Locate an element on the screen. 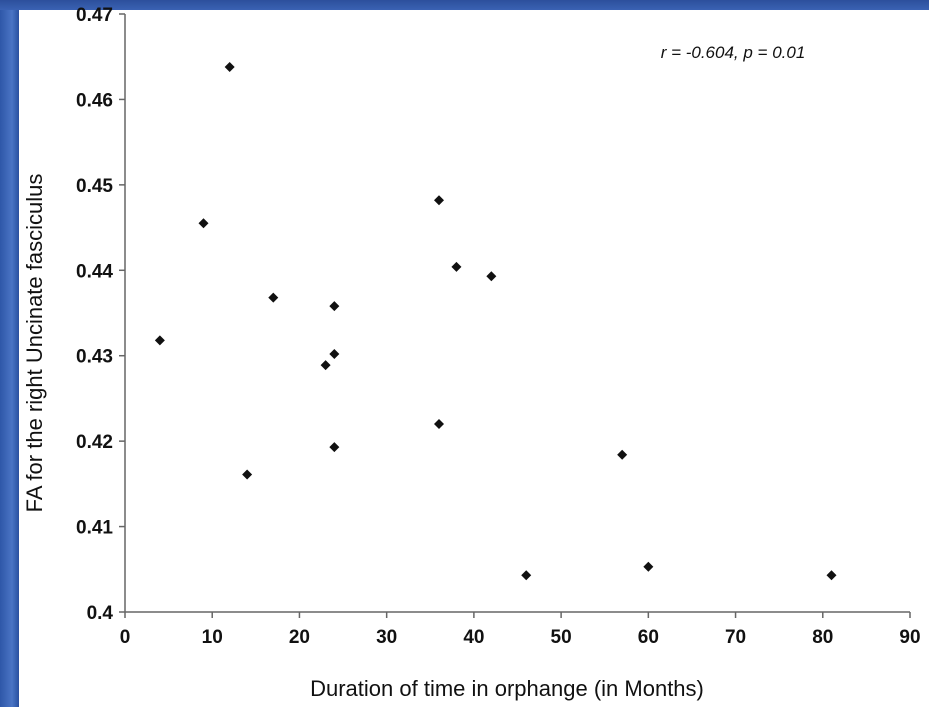 This screenshot has height=707, width=929. x-tick-label: 20 is located at coordinates (299, 637).